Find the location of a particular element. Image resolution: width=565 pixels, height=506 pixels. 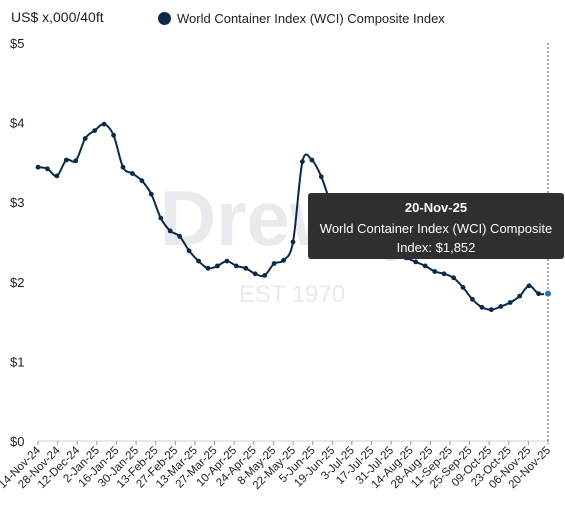

watermark-est: EST 1970 is located at coordinates (292, 294).